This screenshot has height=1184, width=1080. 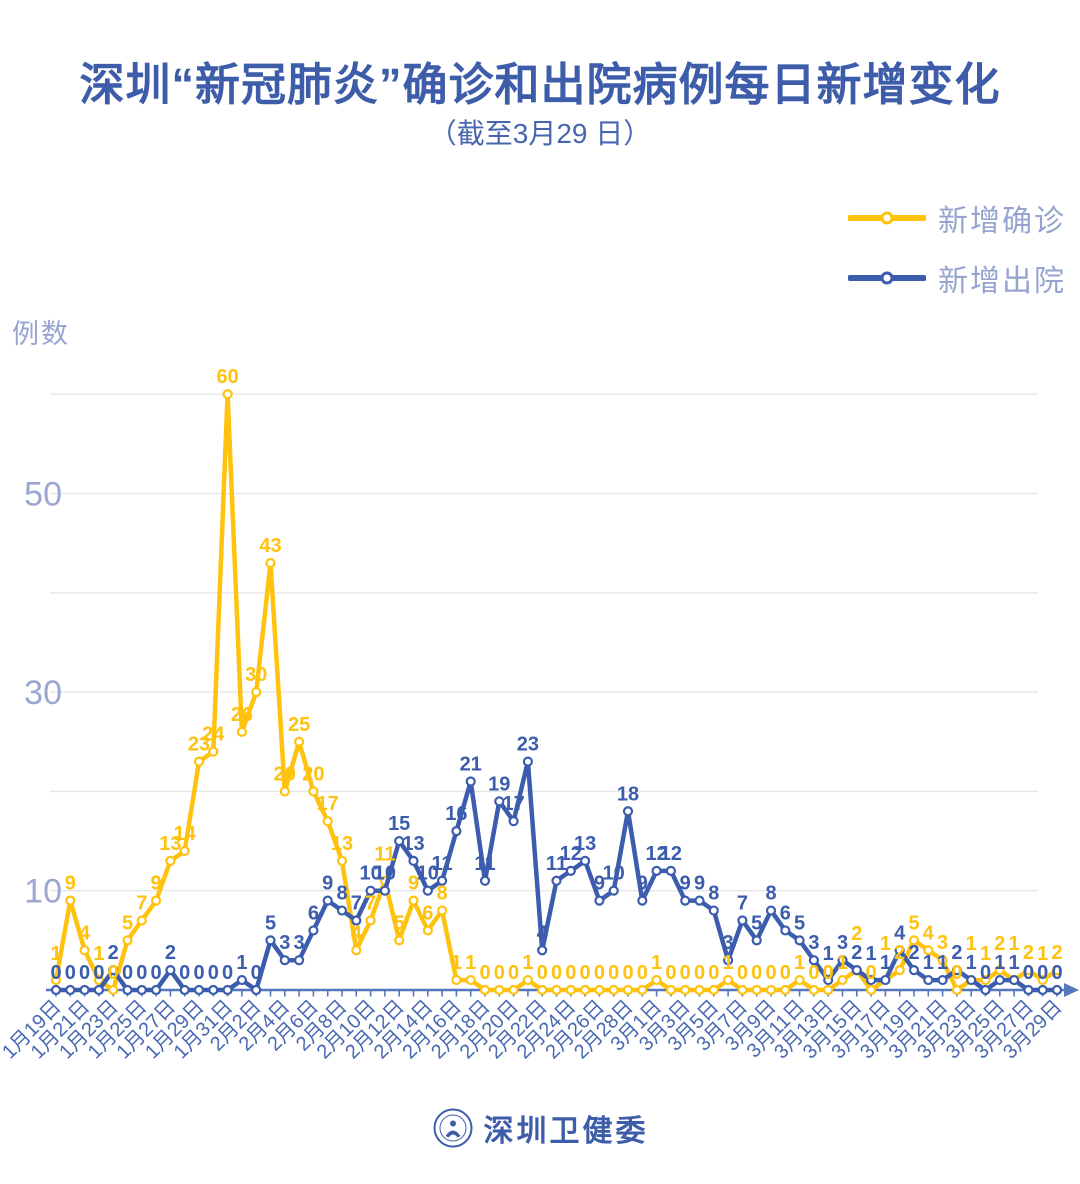 What do you see at coordinates (513, 804) in the screenshot?
I see `discharged-point-label: 17` at bounding box center [513, 804].